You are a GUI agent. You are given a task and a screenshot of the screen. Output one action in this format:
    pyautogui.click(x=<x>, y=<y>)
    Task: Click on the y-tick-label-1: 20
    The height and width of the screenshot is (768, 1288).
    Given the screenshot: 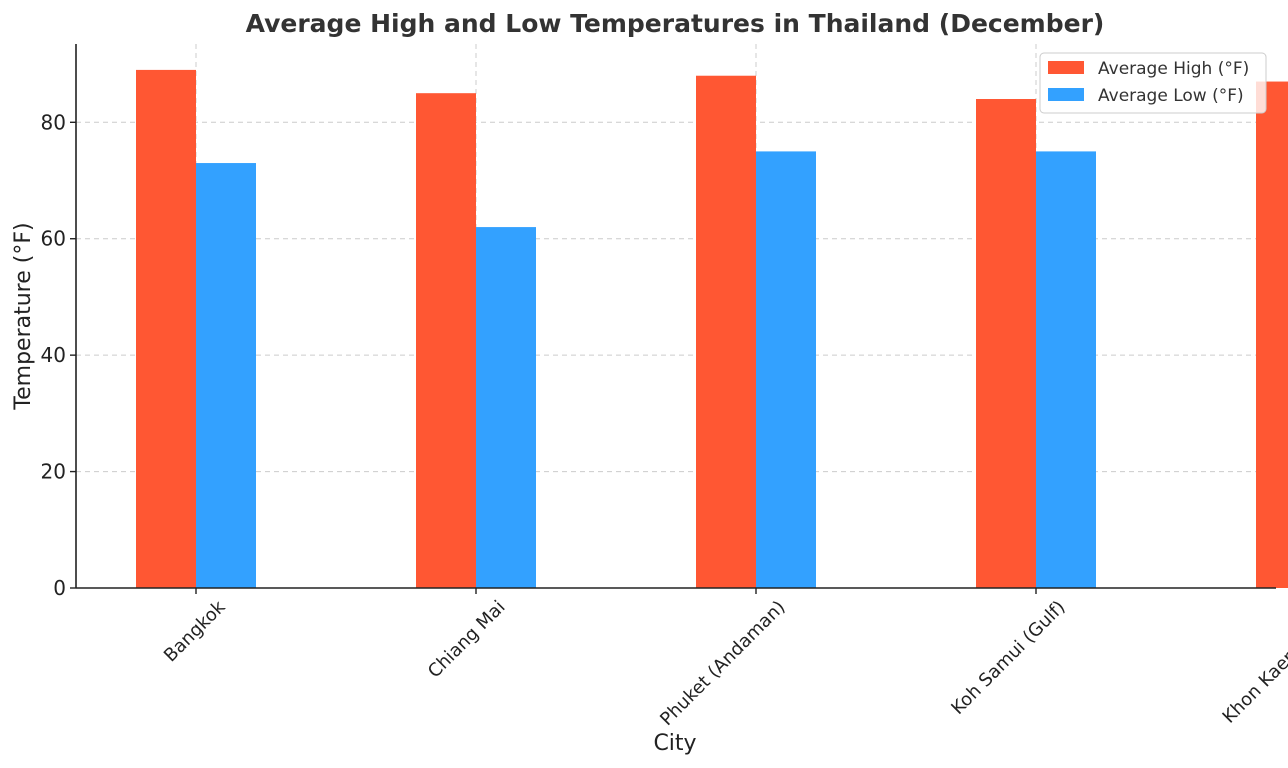 What is the action you would take?
    pyautogui.click(x=53, y=472)
    